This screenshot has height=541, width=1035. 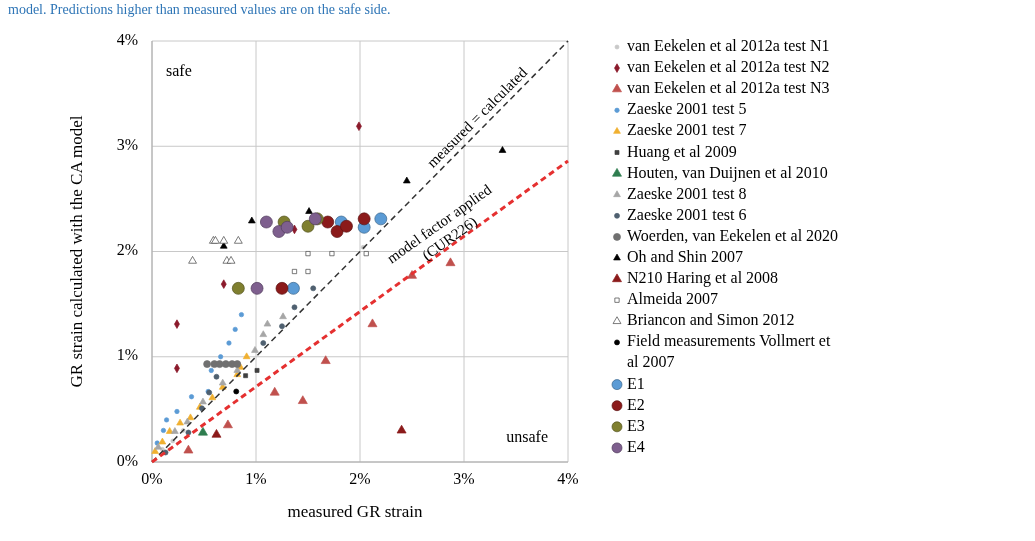 What do you see at coordinates (355, 511) in the screenshot?
I see `x-axis-title: measured GR strain` at bounding box center [355, 511].